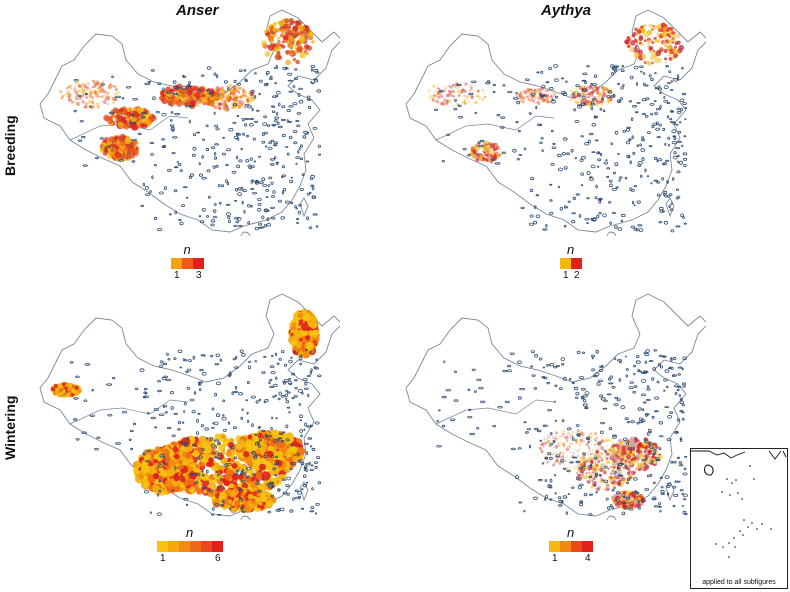 Image resolution: width=790 pixels, height=592 pixels. Describe the element at coordinates (10, 145) in the screenshot. I see `row-title-breeding: Breeding` at that location.